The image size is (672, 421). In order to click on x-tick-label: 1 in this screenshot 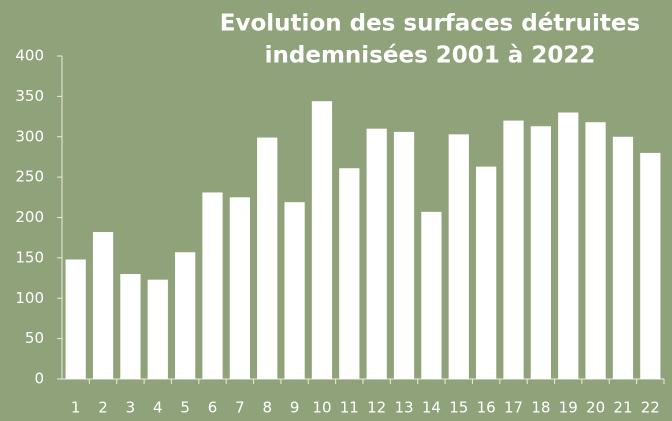, I will do `click(76, 408)`.